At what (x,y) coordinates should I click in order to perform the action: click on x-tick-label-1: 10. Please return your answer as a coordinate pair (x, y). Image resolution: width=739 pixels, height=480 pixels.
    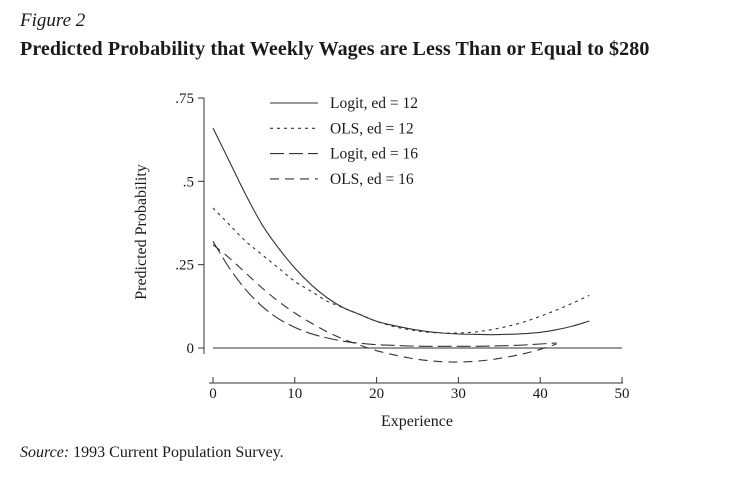
    Looking at the image, I should click on (294, 394).